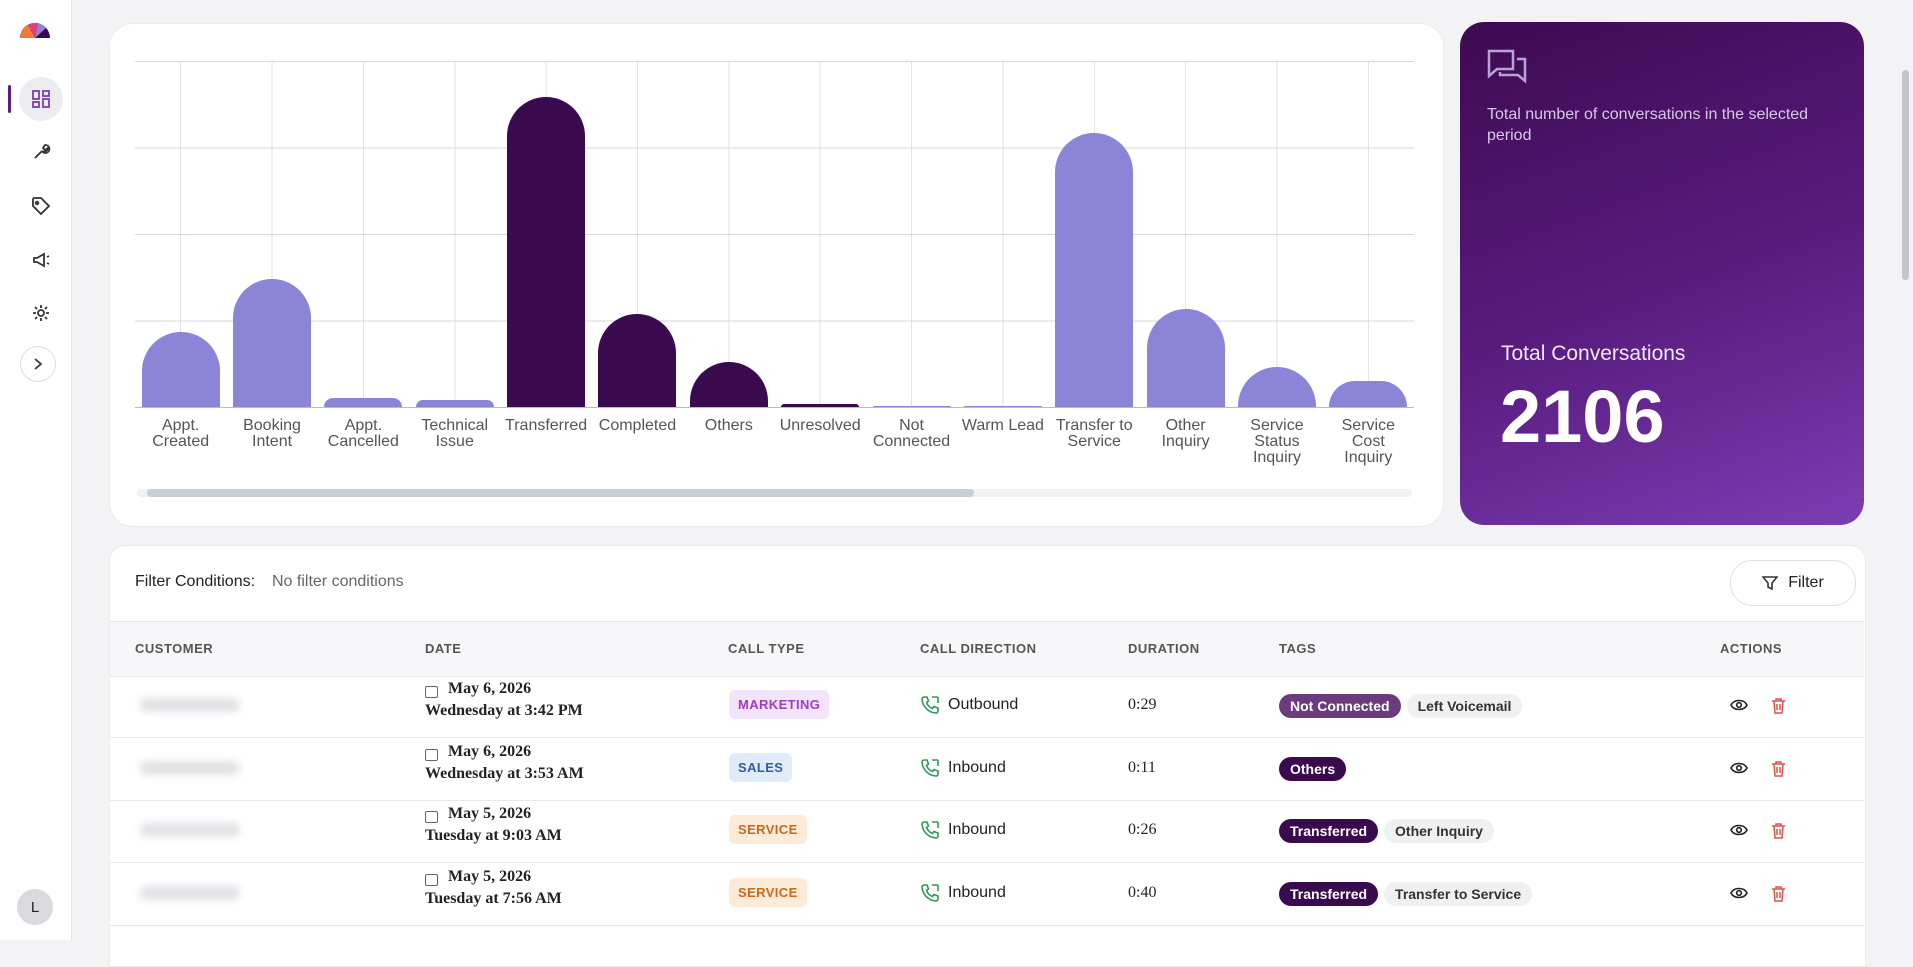  I want to click on filter-label: Filter Conditions:, so click(195, 581).